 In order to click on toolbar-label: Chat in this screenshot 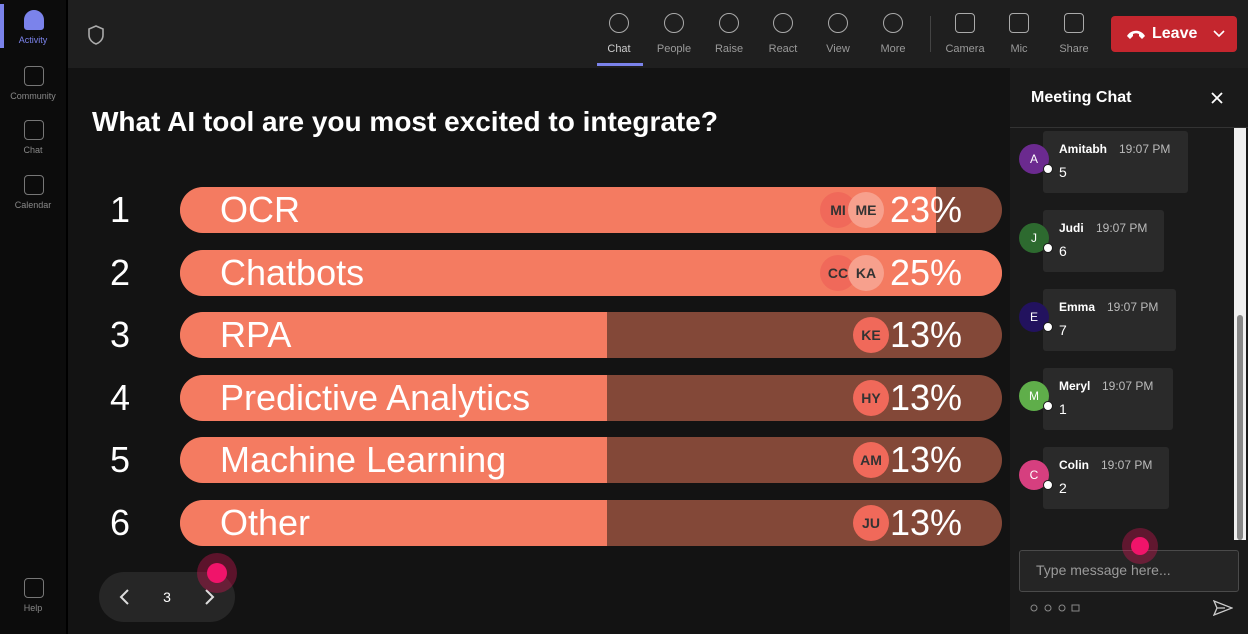, I will do `click(619, 49)`.